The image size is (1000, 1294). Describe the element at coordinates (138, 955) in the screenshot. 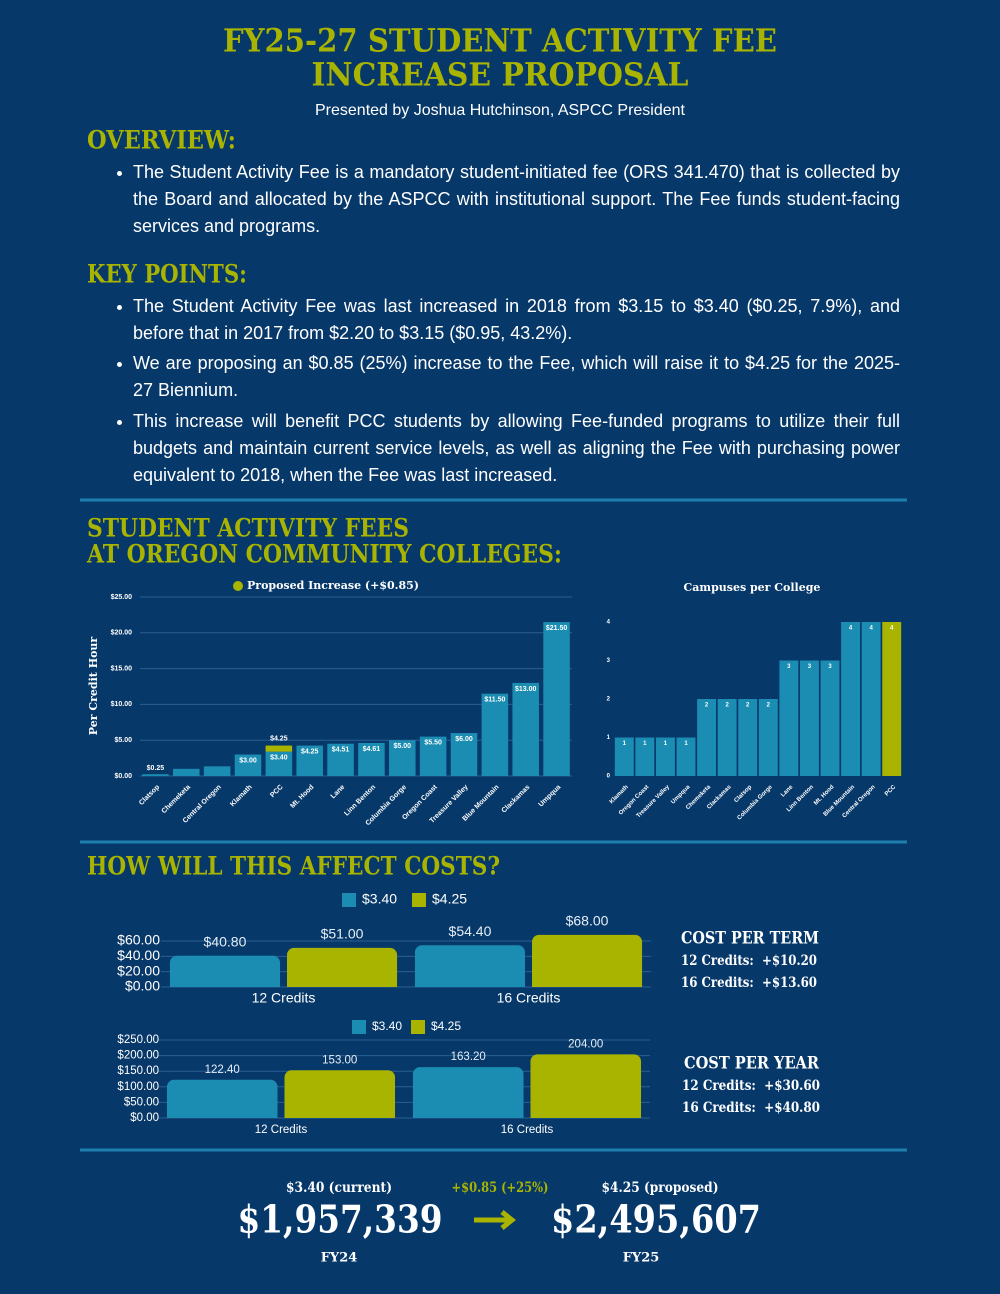

I see `y-tick-label: $40.00` at that location.